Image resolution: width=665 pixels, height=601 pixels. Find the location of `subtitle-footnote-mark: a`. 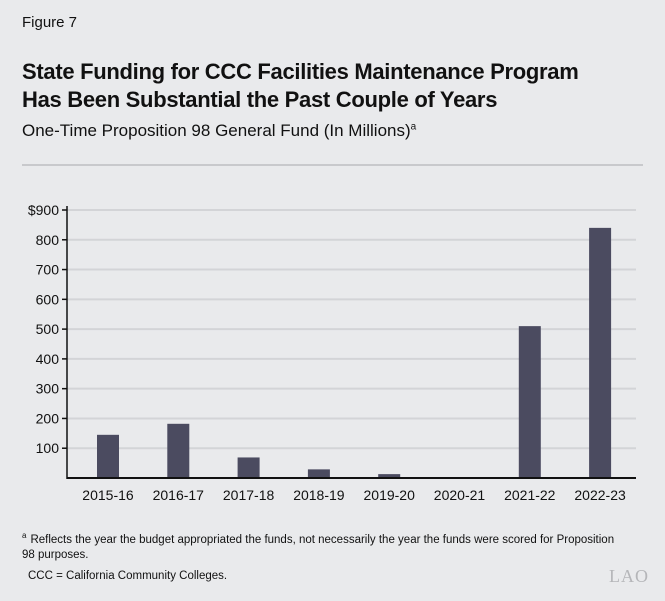

subtitle-footnote-mark: a is located at coordinates (413, 127).